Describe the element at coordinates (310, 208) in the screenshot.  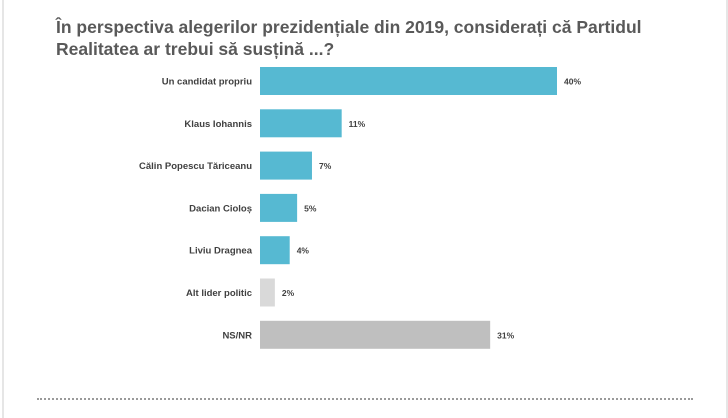
I see `value-label: 5%` at that location.